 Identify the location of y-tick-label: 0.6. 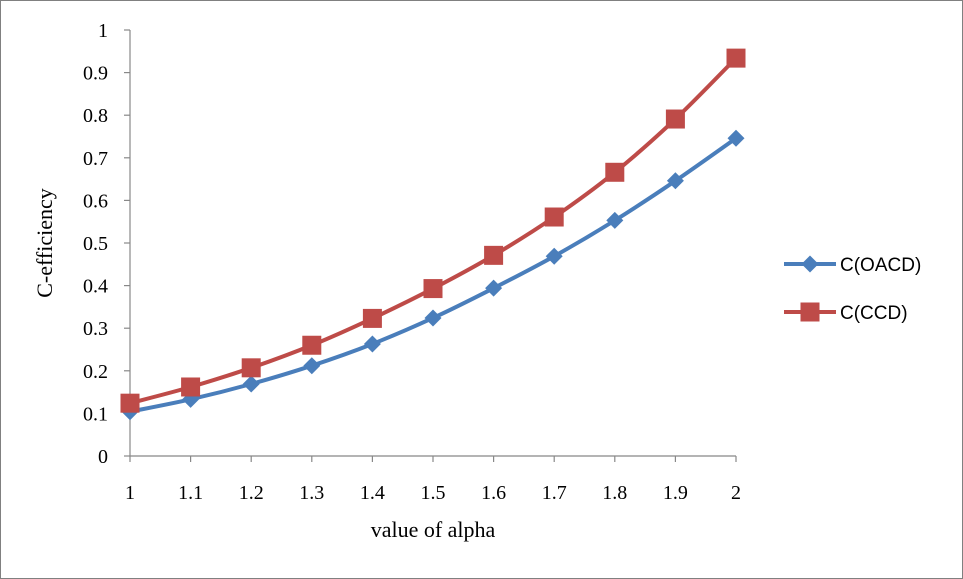
(95, 201).